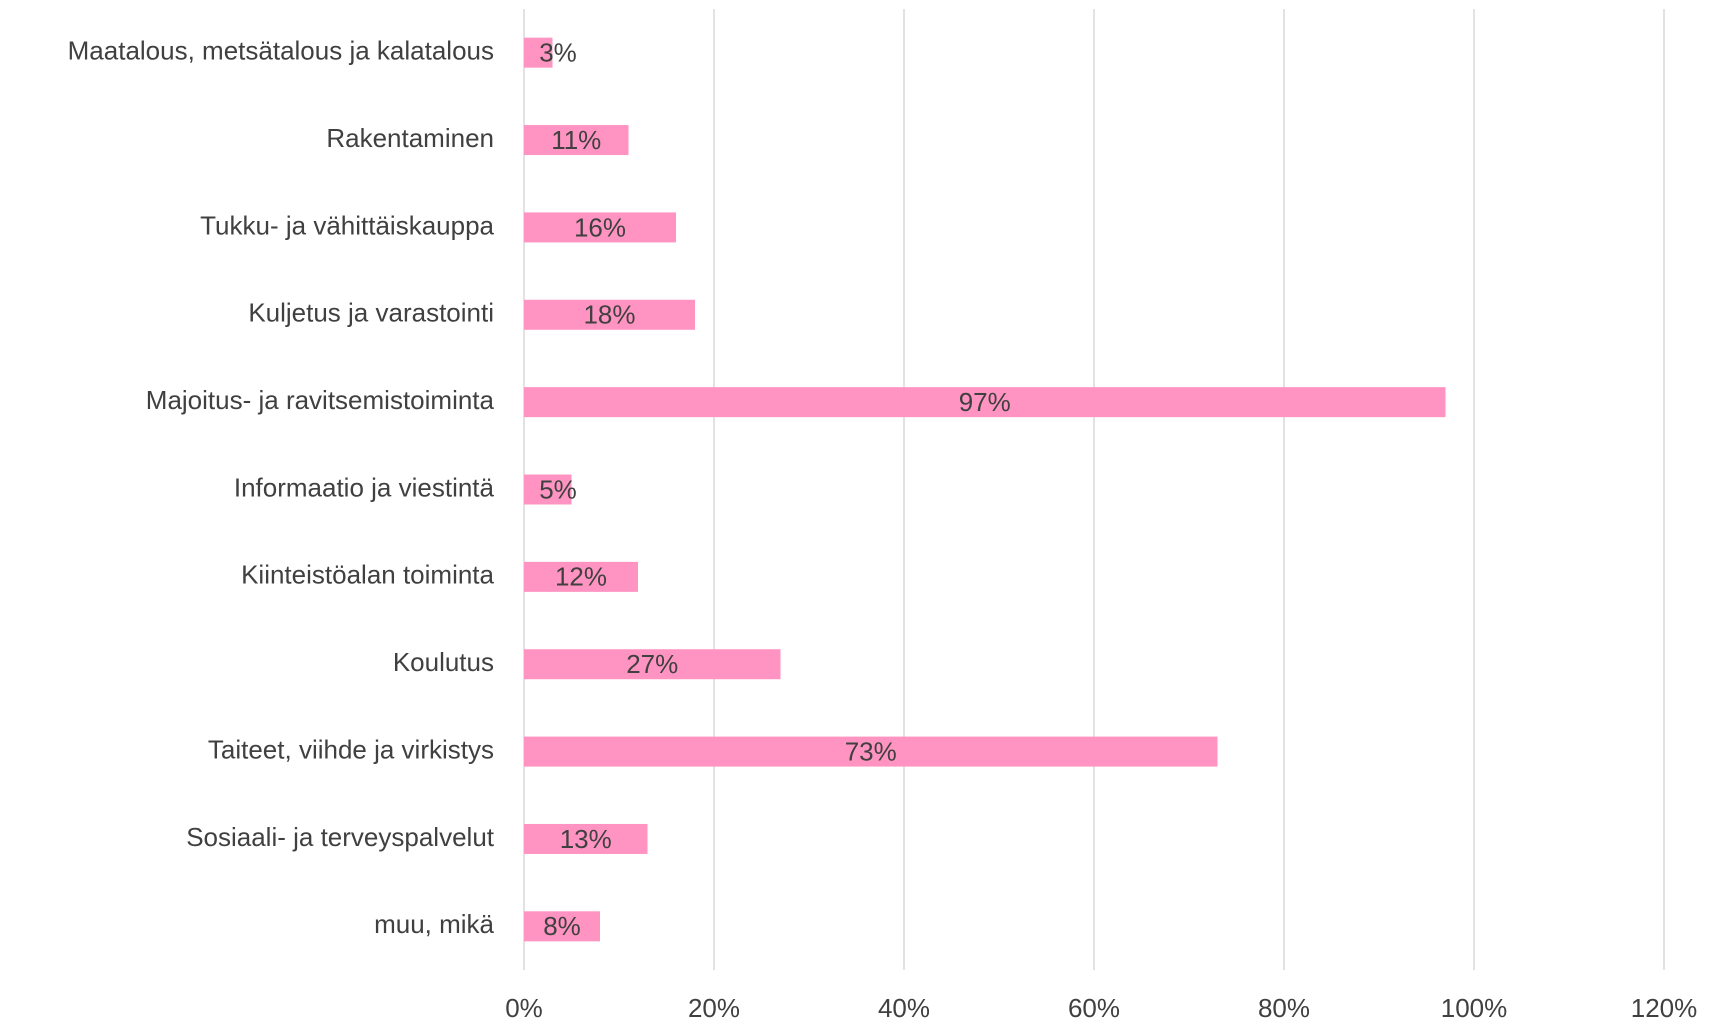 Image resolution: width=1709 pixels, height=1027 pixels. Describe the element at coordinates (281, 51) in the screenshot. I see `y-tick-label: Maatalous, metsätalous ja kalatalous` at that location.